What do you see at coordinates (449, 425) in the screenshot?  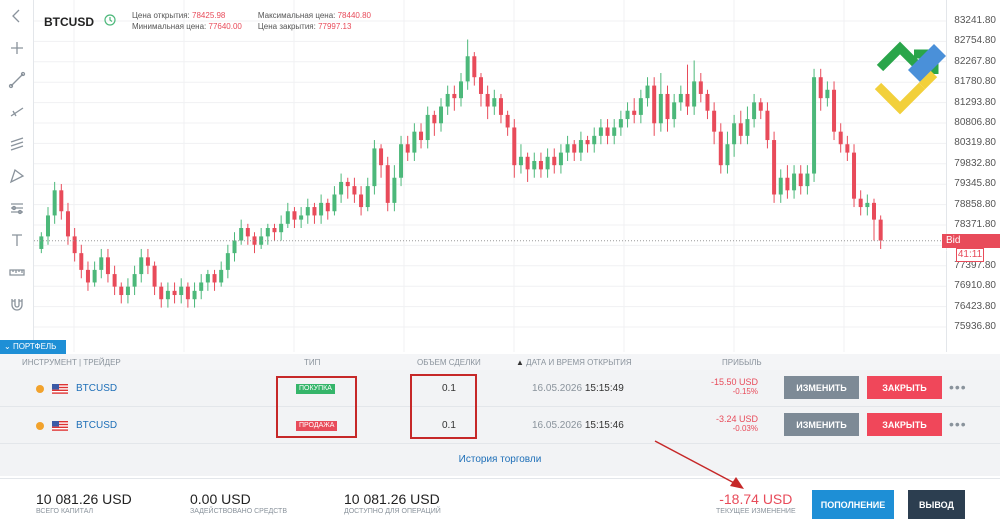 I see `position-volume: 0.1` at bounding box center [449, 425].